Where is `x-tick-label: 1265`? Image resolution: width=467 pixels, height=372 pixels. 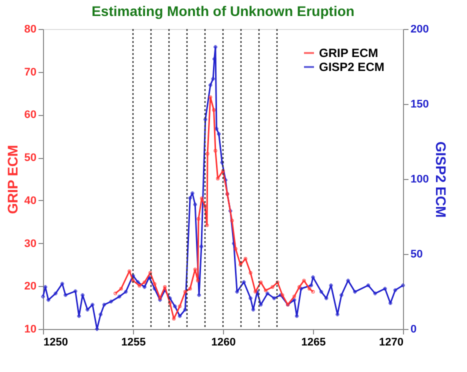
x-tick-label: 1265 is located at coordinates (313, 342).